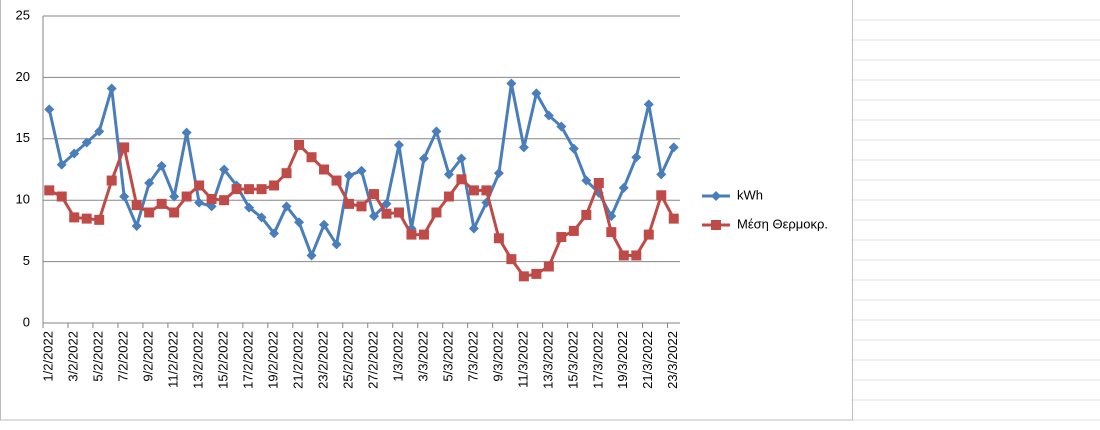 Image resolution: width=1100 pixels, height=430 pixels. What do you see at coordinates (397, 356) in the screenshot?
I see `x-tick-label: 1/3/2022` at bounding box center [397, 356].